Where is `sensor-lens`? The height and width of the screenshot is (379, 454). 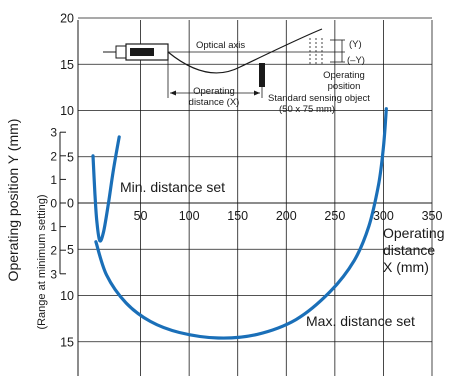 sensor-lens is located at coordinates (142, 52).